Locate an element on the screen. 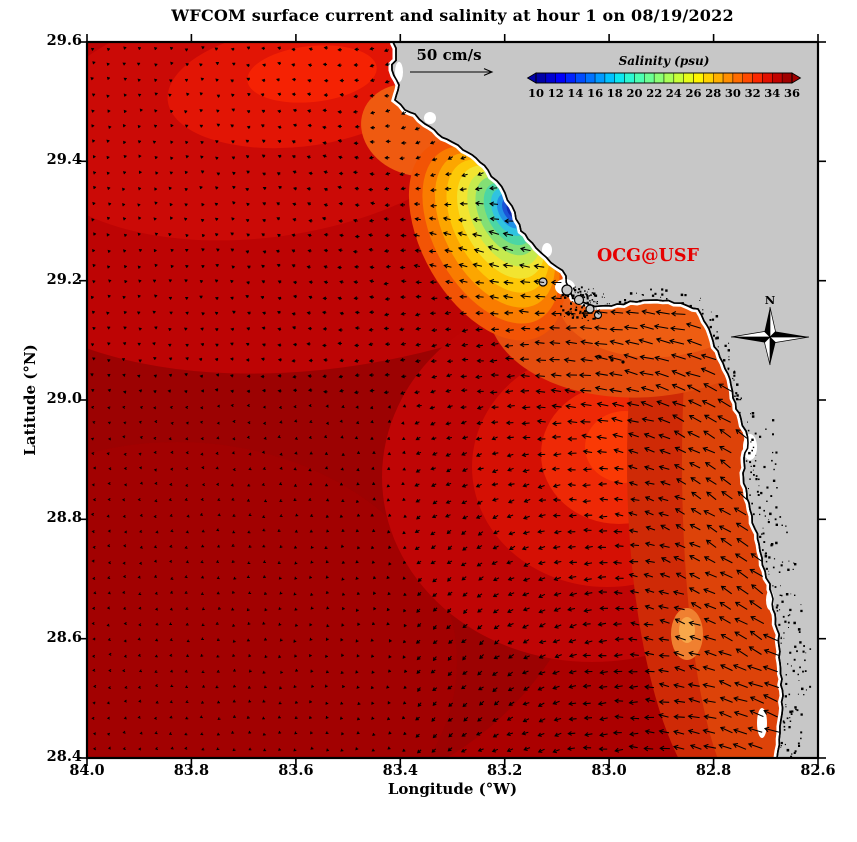 This screenshot has width=857, height=842. colorbar-tick-label: 20 is located at coordinates (634, 93).